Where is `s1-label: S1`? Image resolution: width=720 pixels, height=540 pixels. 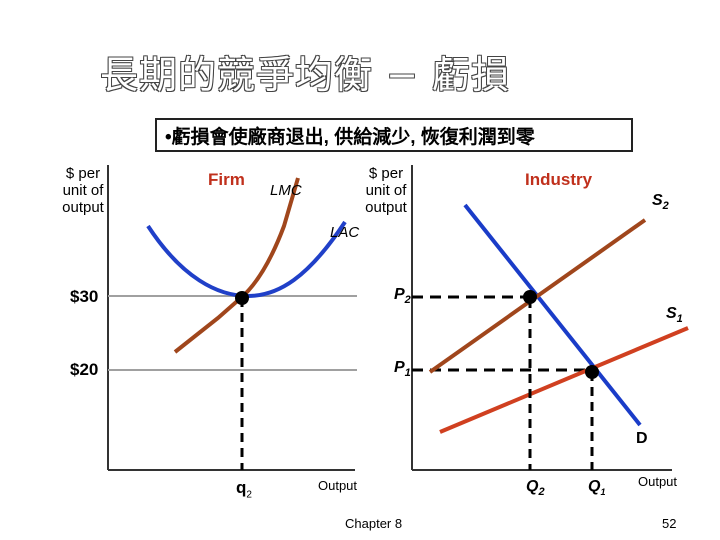 s1-label: S1 is located at coordinates (674, 315).